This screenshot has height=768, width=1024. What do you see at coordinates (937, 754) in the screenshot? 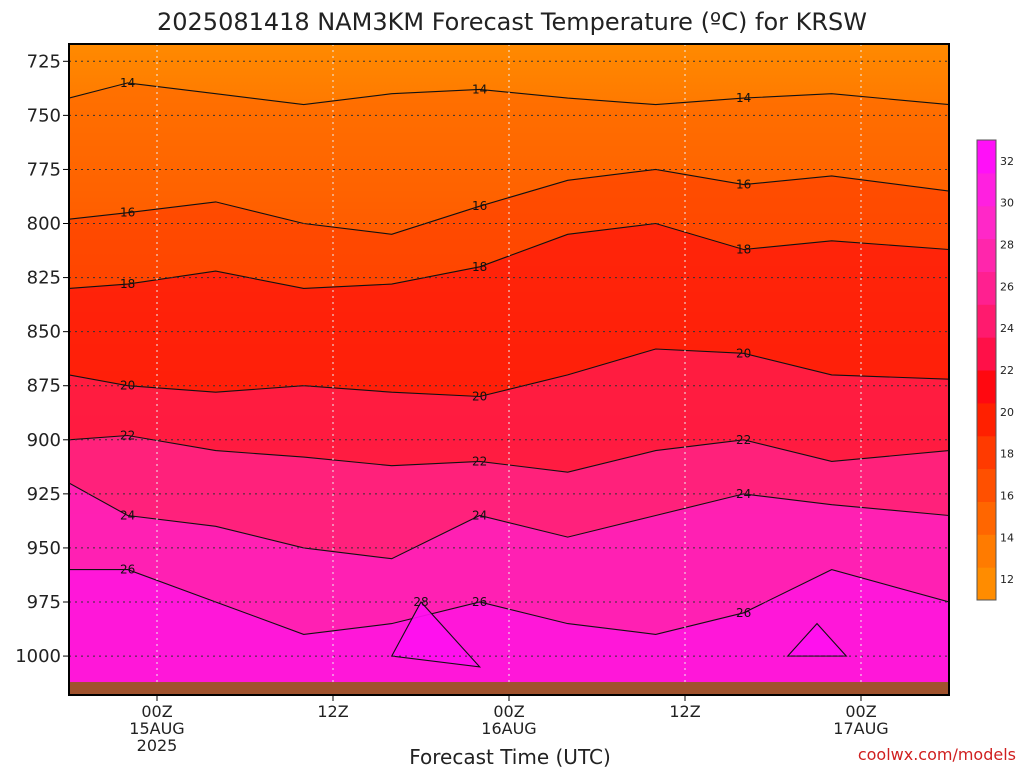
I see `credit-link: coolwx.com/models` at bounding box center [937, 754].